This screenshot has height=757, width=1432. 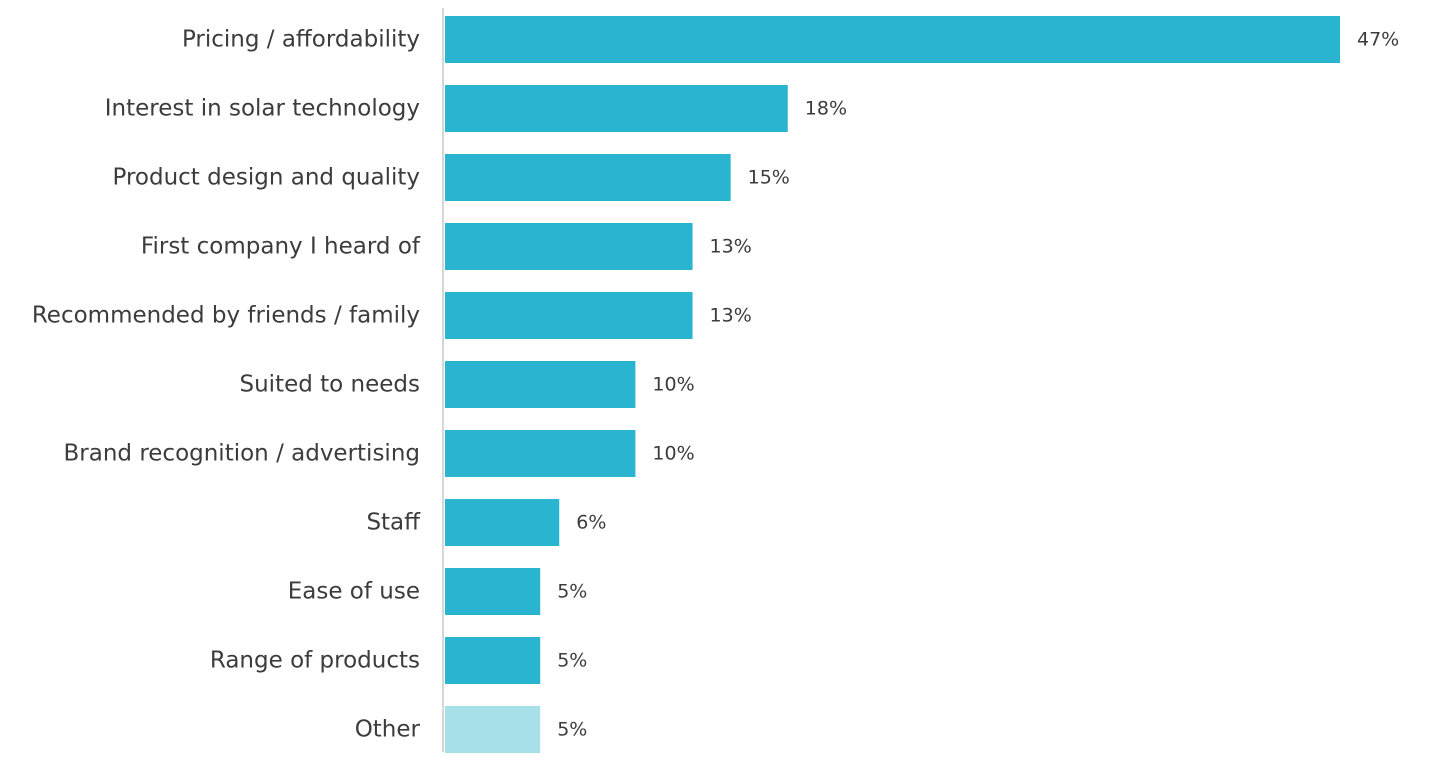 What do you see at coordinates (388, 730) in the screenshot?
I see `category-label-10: Other` at bounding box center [388, 730].